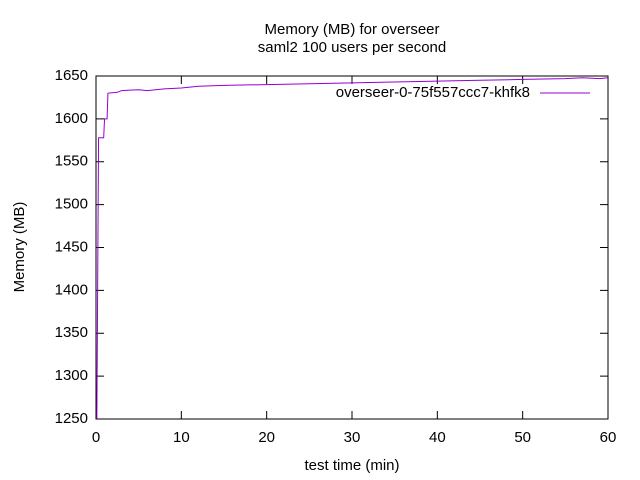 The width and height of the screenshot is (640, 480). Describe the element at coordinates (433, 92) in the screenshot. I see `legend-label: overseer-0-75f557ccc7-khfk8` at that location.